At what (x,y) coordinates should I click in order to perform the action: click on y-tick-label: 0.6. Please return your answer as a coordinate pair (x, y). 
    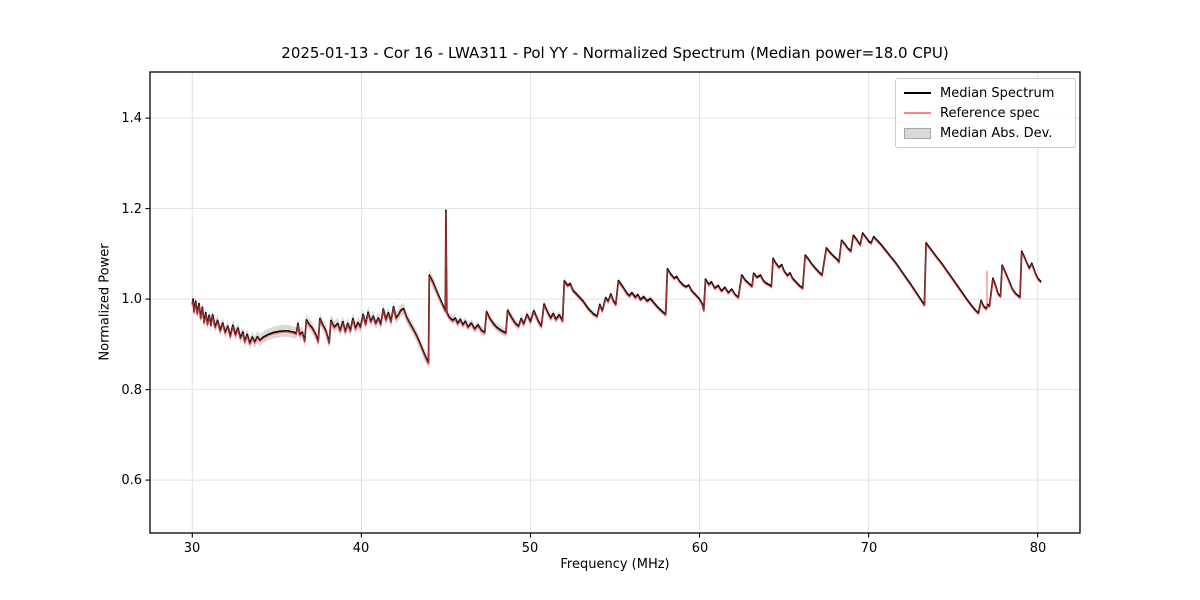
    Looking at the image, I should click on (131, 480).